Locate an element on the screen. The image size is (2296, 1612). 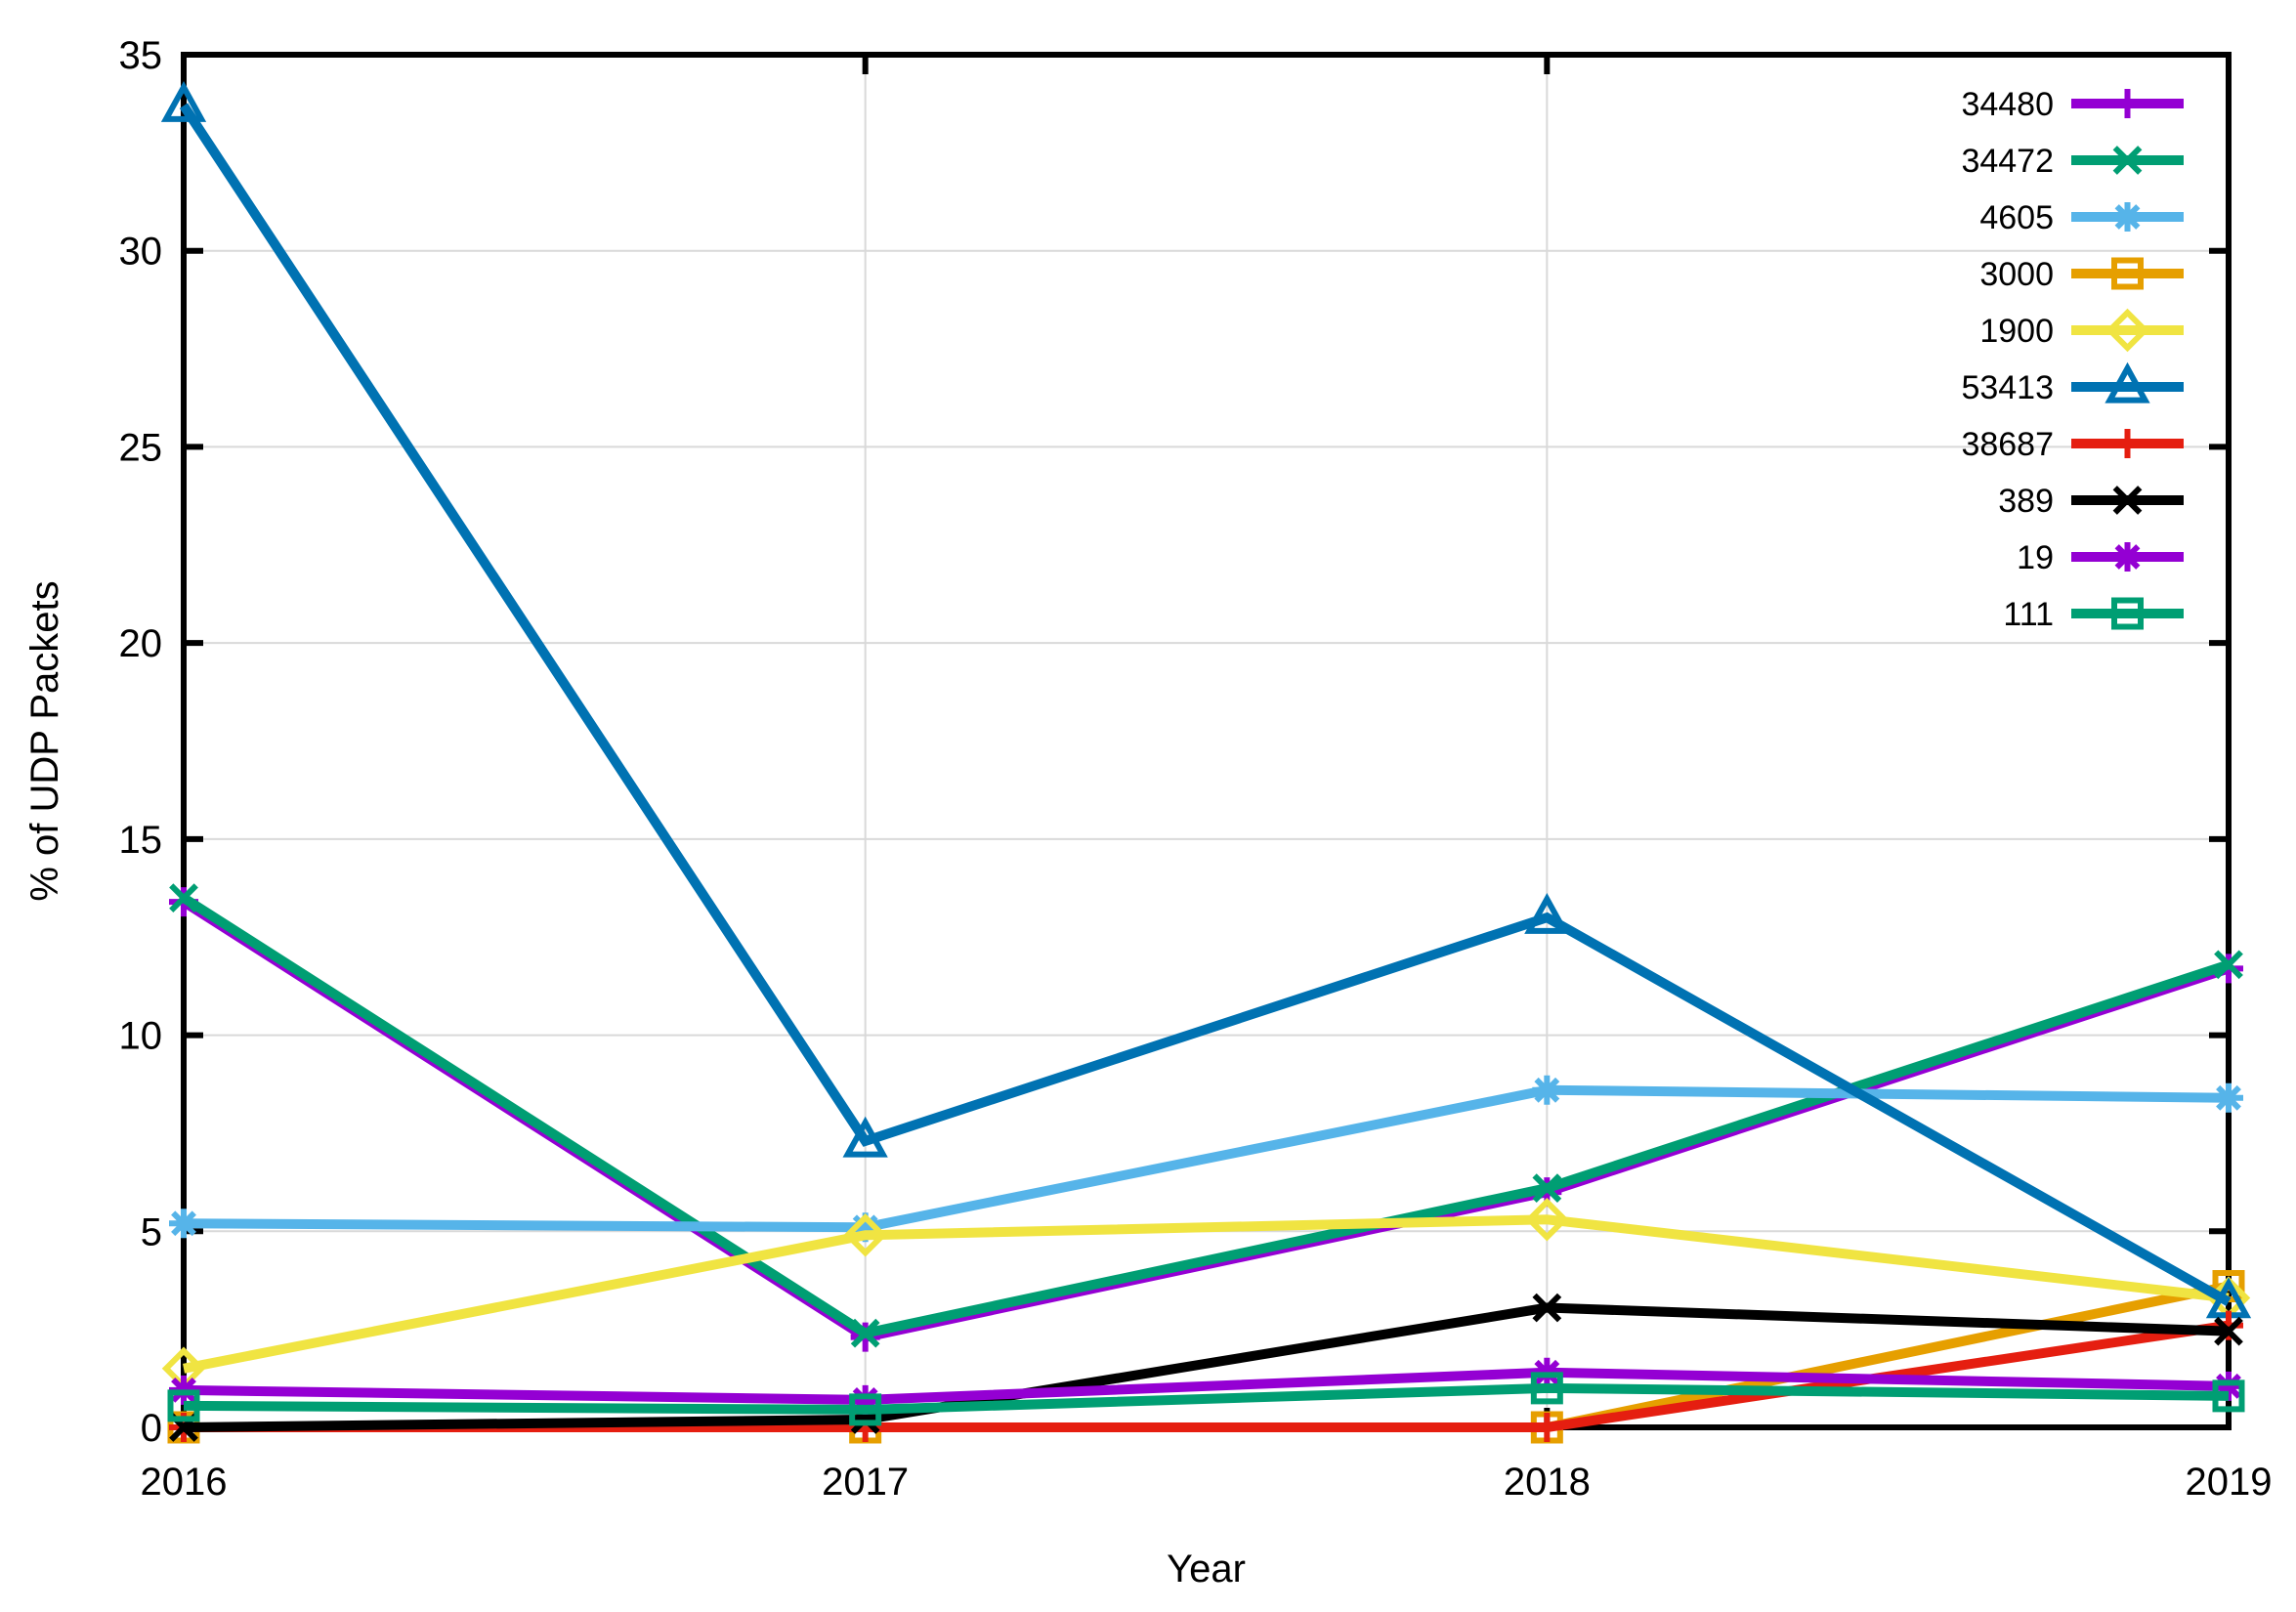
legend-entry-38687: 38687 is located at coordinates (2072, 444).